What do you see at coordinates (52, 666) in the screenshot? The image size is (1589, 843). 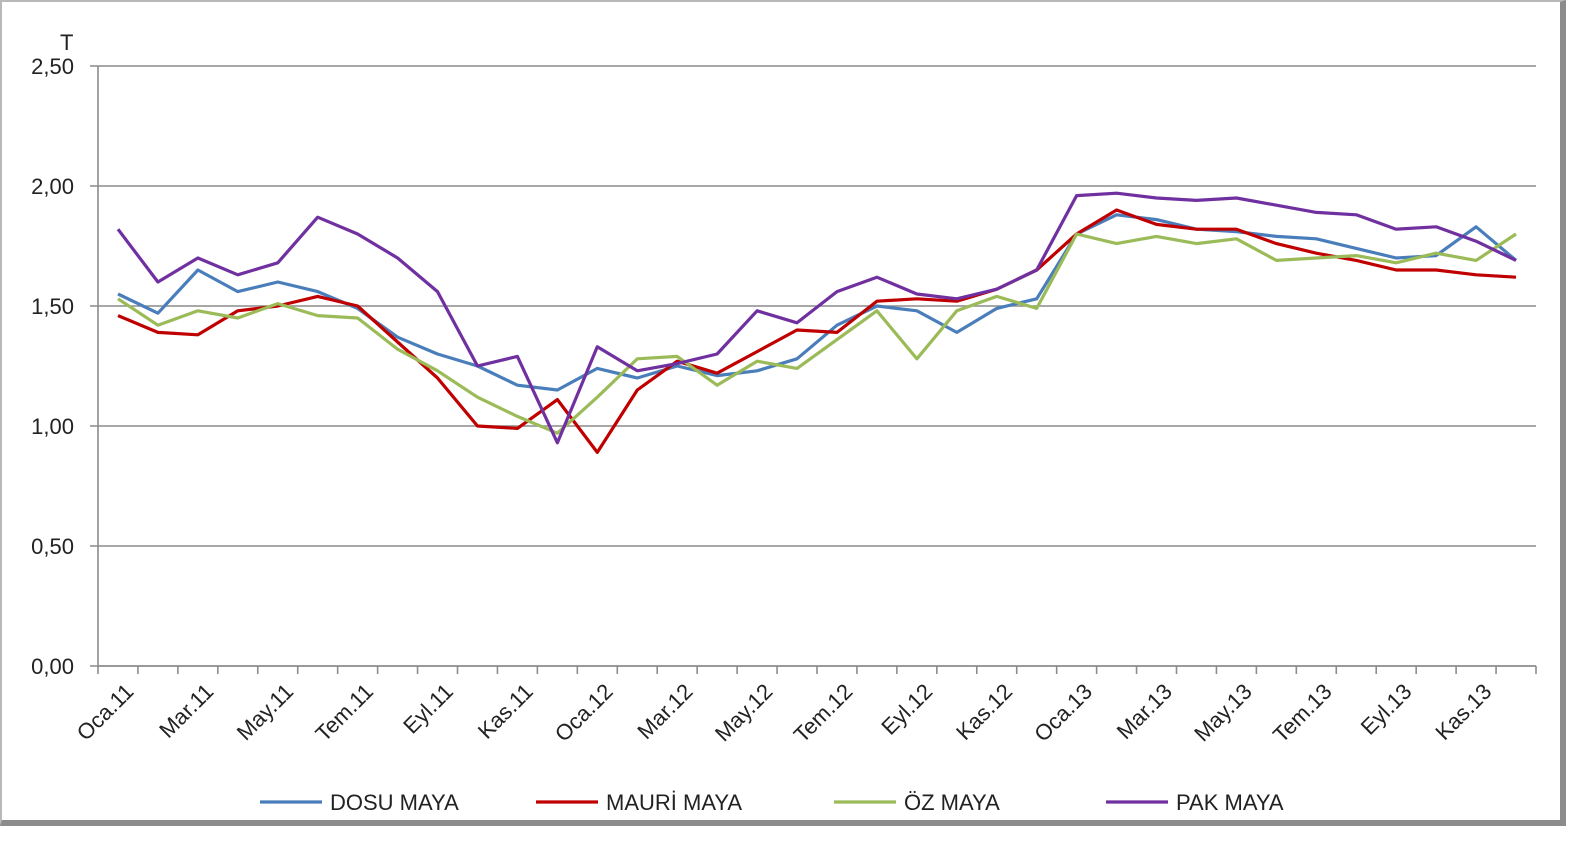 I see `y-tick-label: 0,00` at bounding box center [52, 666].